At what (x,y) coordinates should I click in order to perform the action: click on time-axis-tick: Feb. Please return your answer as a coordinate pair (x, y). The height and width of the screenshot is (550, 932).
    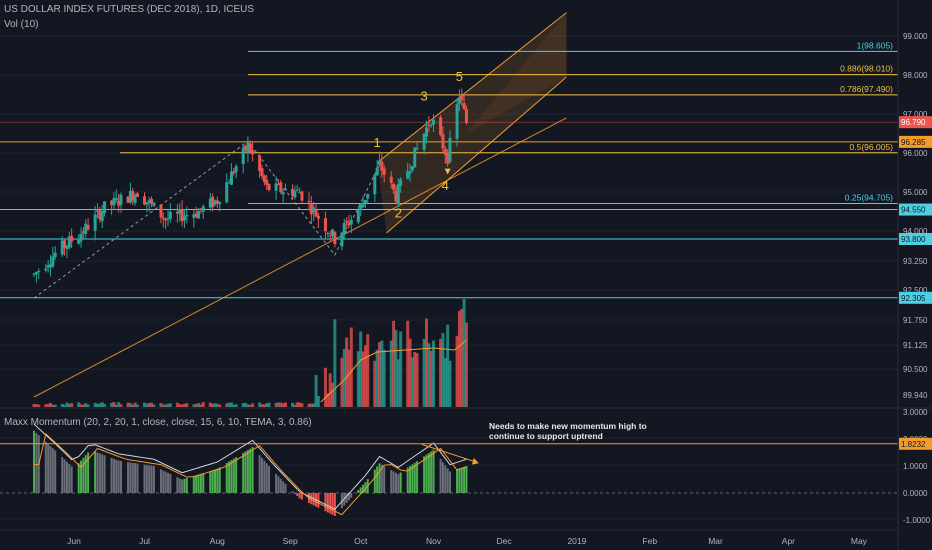
    Looking at the image, I should click on (649, 541).